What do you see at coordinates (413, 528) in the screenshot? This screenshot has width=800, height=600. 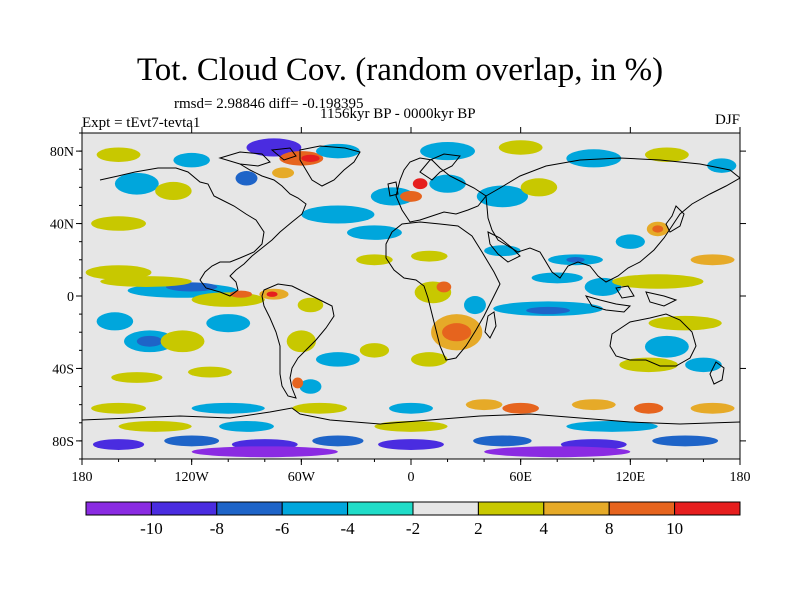 I see `colorbar-label: -2` at bounding box center [413, 528].